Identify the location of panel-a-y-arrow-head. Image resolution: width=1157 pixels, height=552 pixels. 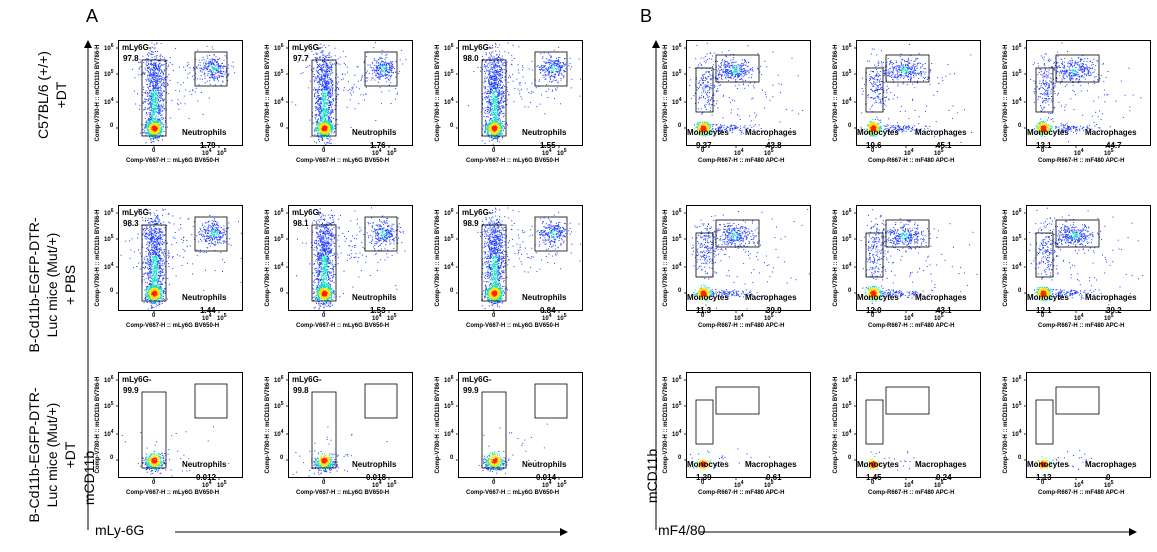
(88, 44).